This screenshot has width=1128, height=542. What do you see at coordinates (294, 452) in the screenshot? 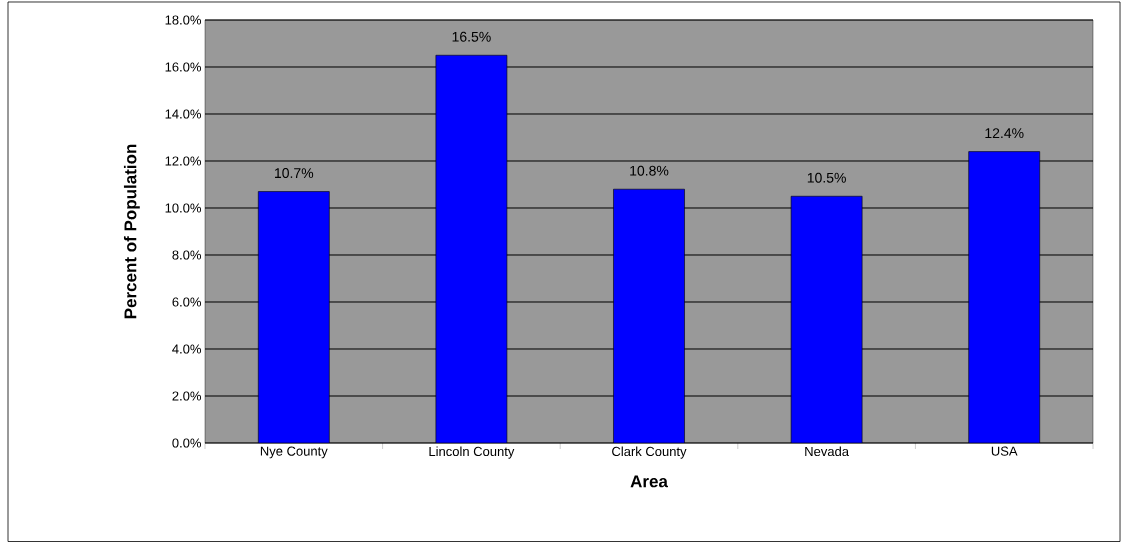
I see `x-tick-label: Nye County` at bounding box center [294, 452].